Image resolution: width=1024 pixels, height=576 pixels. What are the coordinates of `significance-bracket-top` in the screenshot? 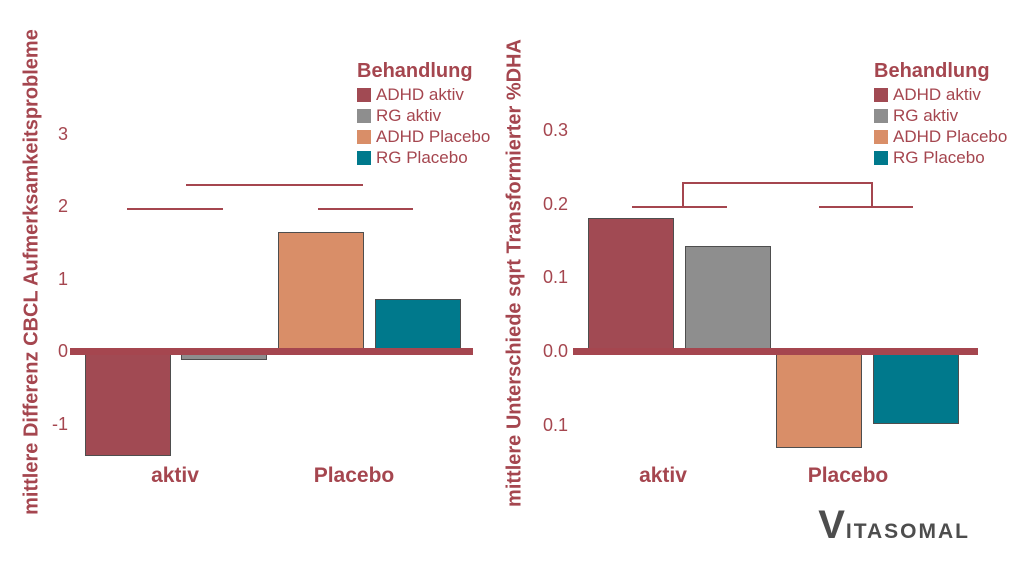 It's located at (777, 182).